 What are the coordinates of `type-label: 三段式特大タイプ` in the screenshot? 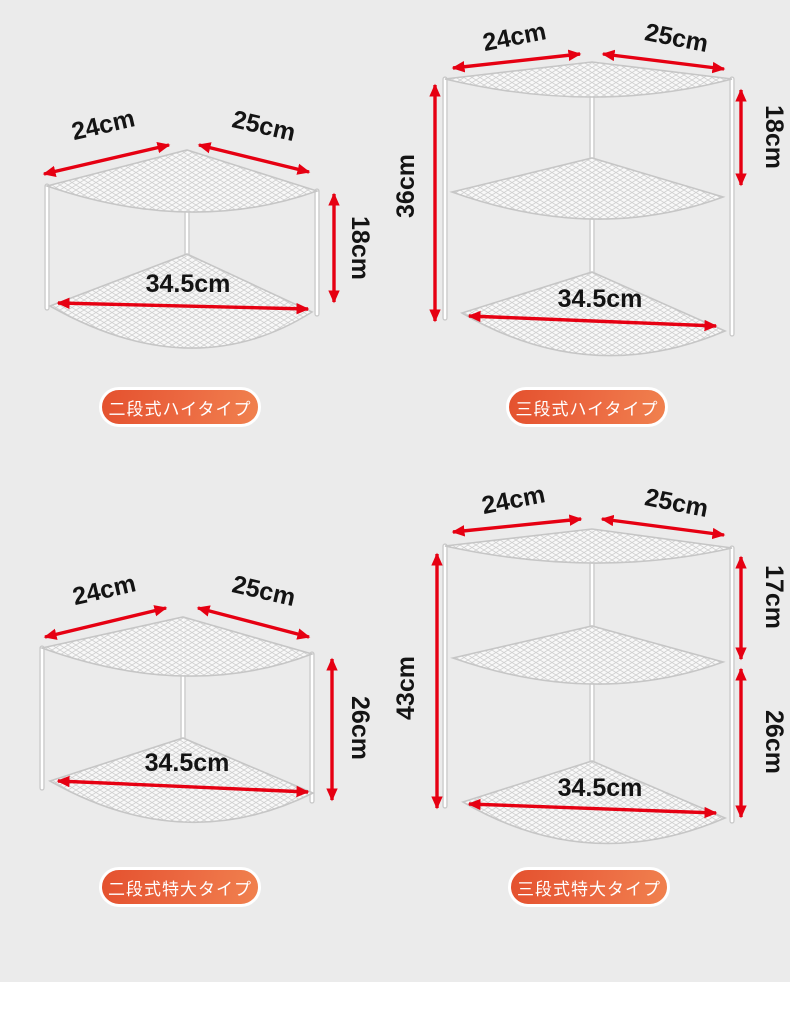 It's located at (589, 889).